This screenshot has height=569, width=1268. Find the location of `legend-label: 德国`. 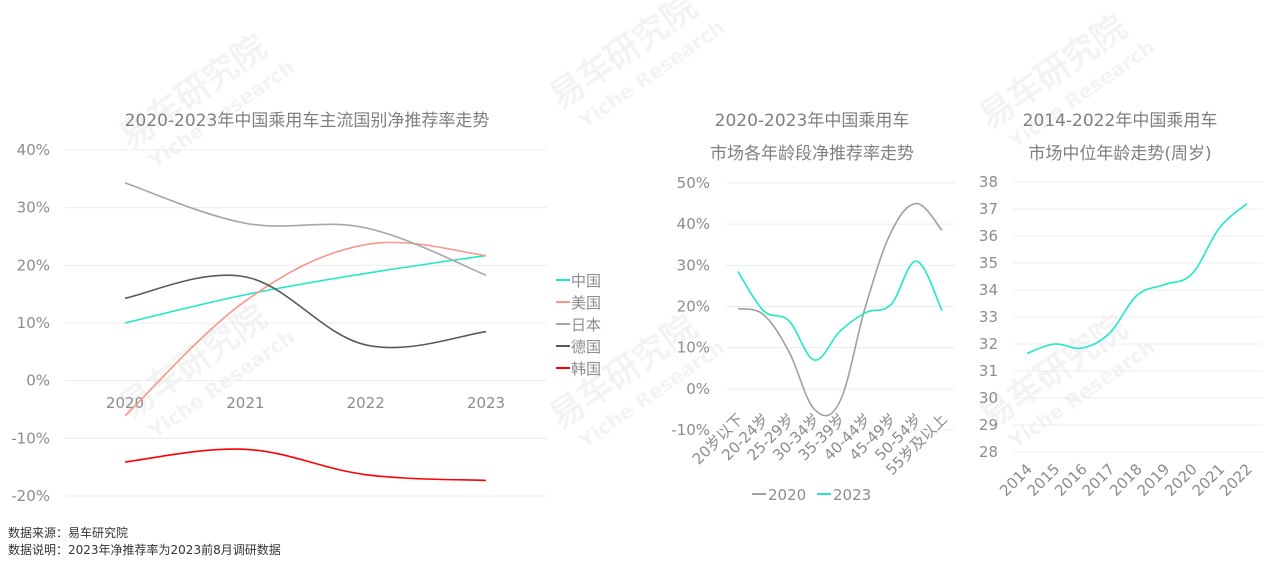

legend-label: 德国 is located at coordinates (586, 347).